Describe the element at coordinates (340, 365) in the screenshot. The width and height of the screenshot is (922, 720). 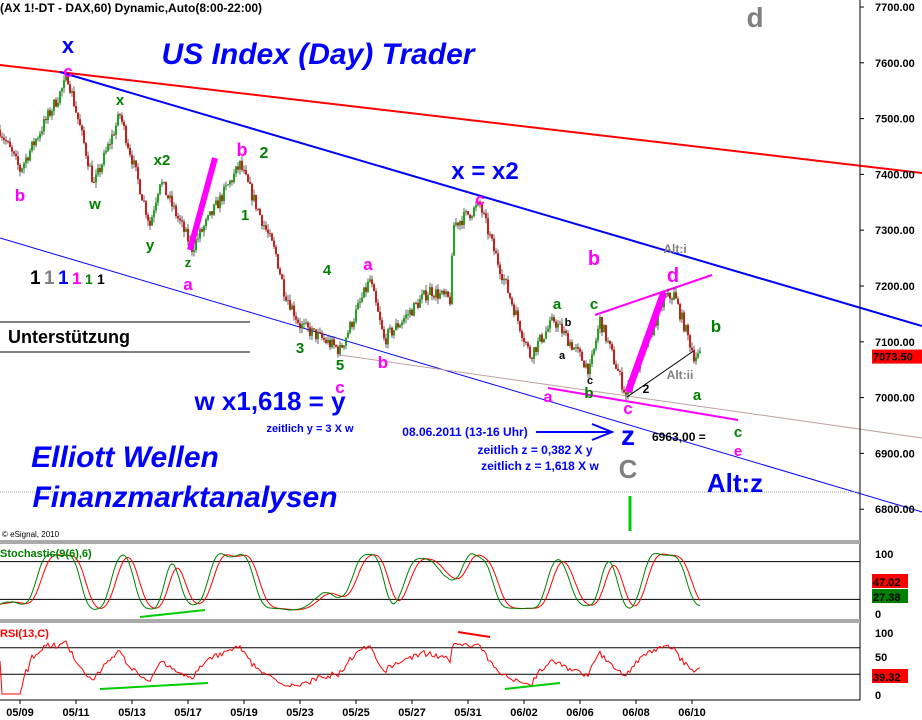
I see `wave-label: 5` at that location.